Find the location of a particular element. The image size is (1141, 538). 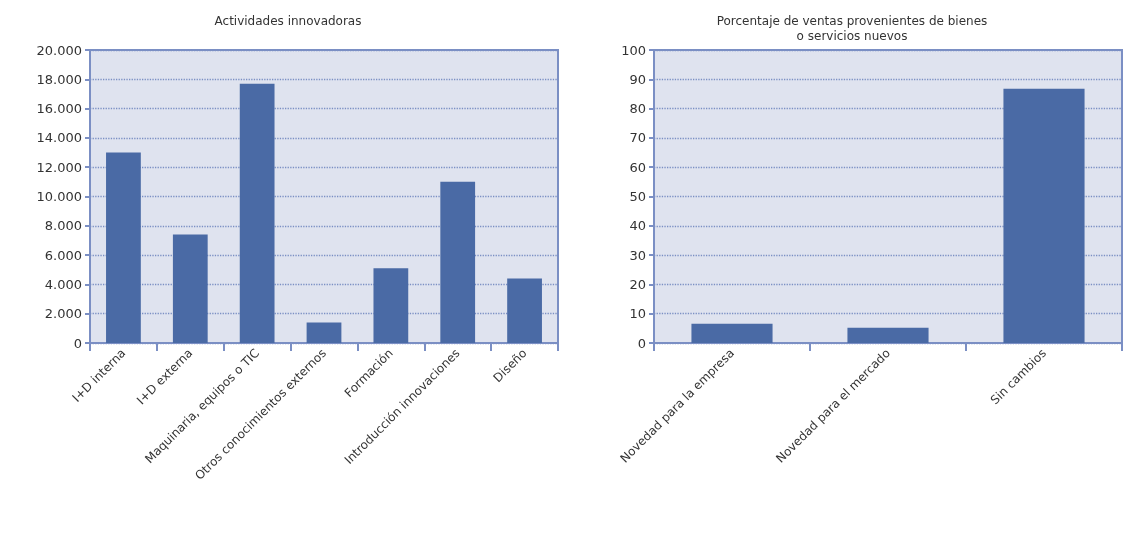

y-tick-label: 14.000 is located at coordinates (59, 138).